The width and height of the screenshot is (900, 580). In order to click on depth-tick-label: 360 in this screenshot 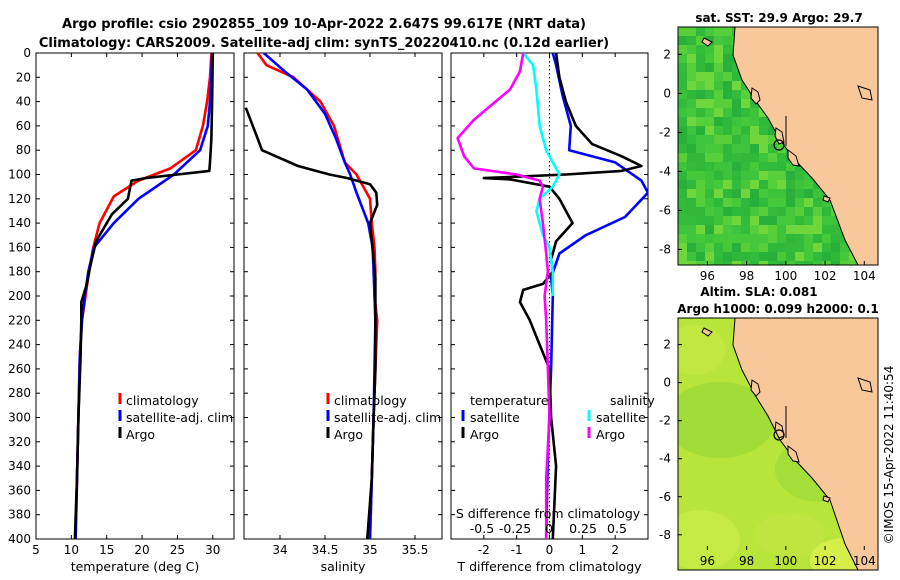, I will do `click(19, 490)`.